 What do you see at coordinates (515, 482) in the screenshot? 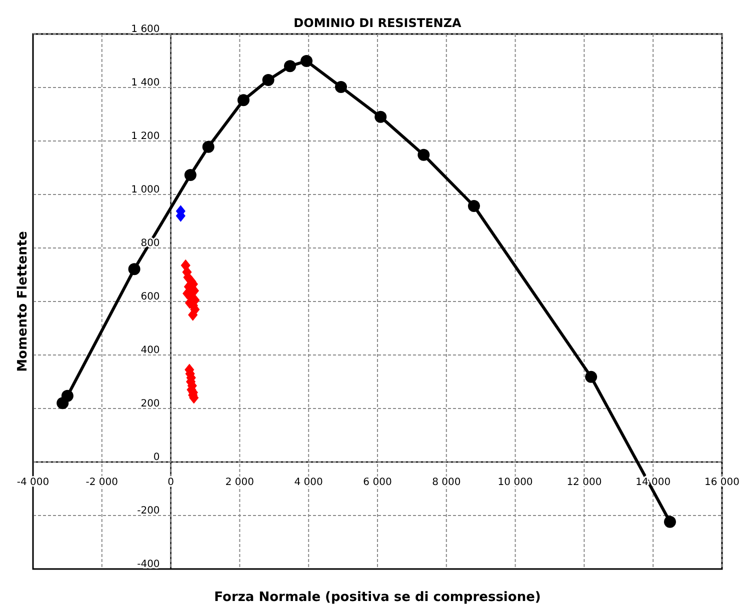
I see `x-tick-label: 10 000` at bounding box center [515, 482].